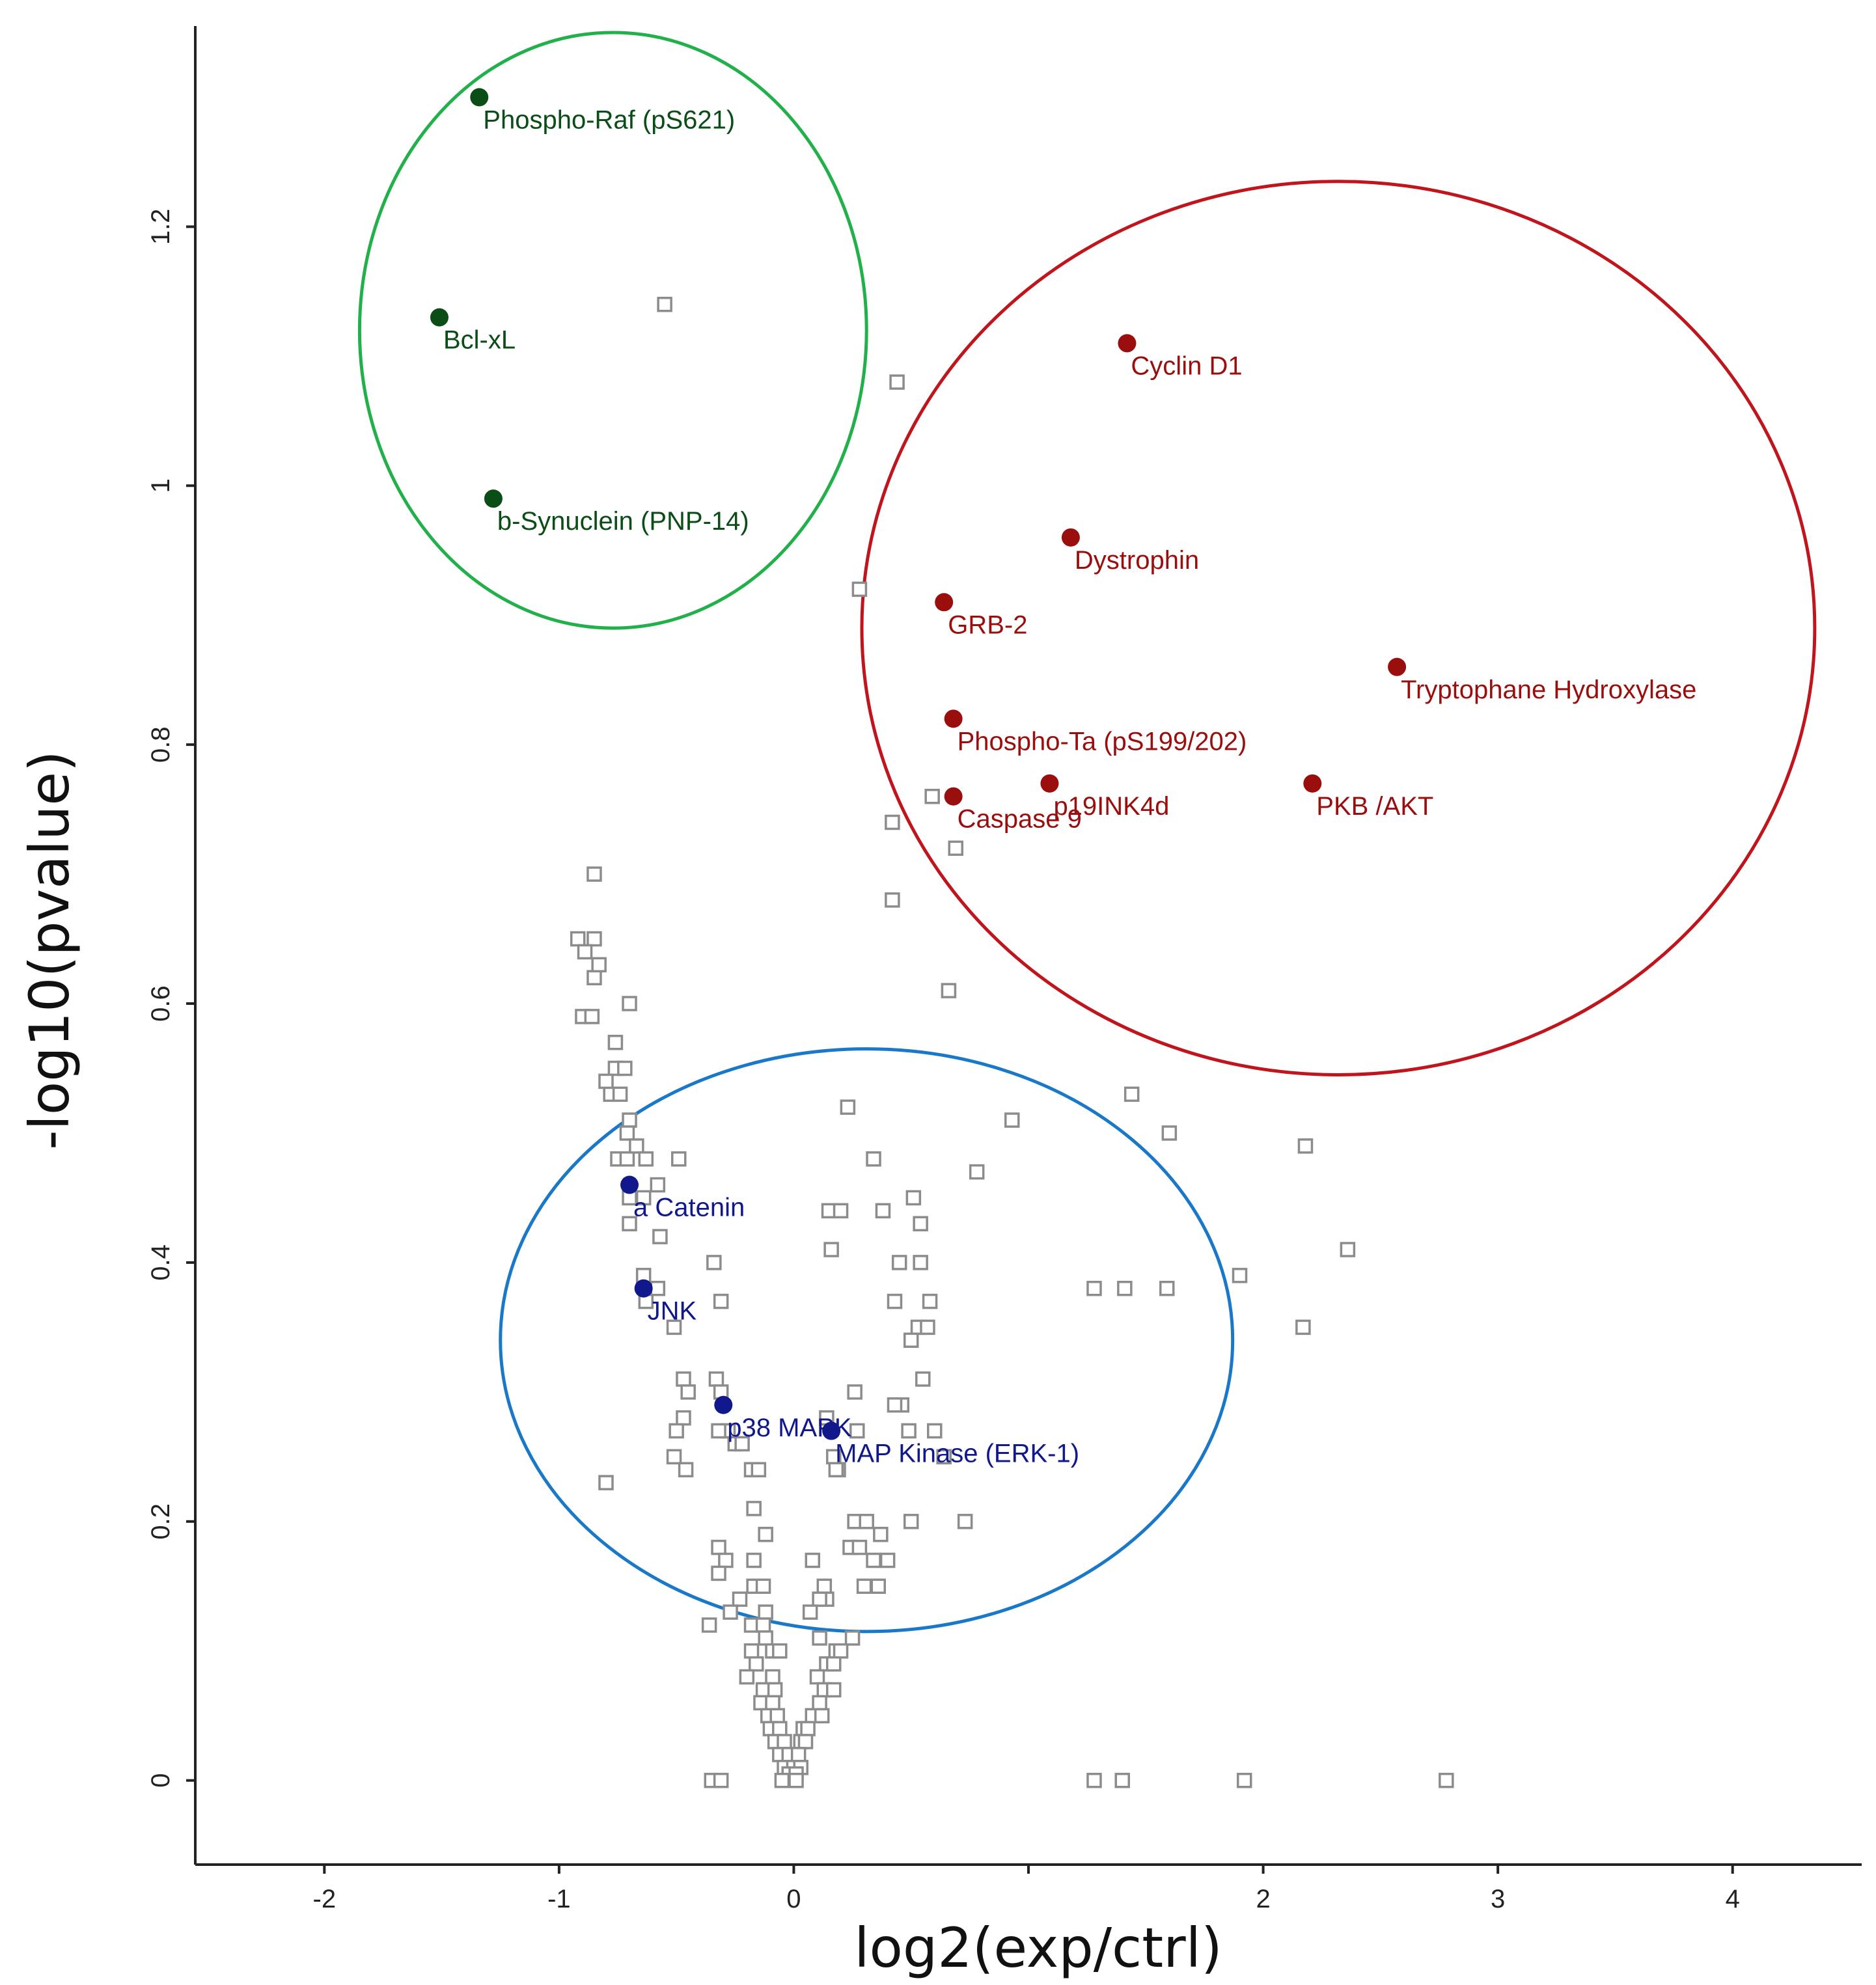  What do you see at coordinates (479, 340) in the screenshot?
I see `point-label: Bcl-xL` at bounding box center [479, 340].